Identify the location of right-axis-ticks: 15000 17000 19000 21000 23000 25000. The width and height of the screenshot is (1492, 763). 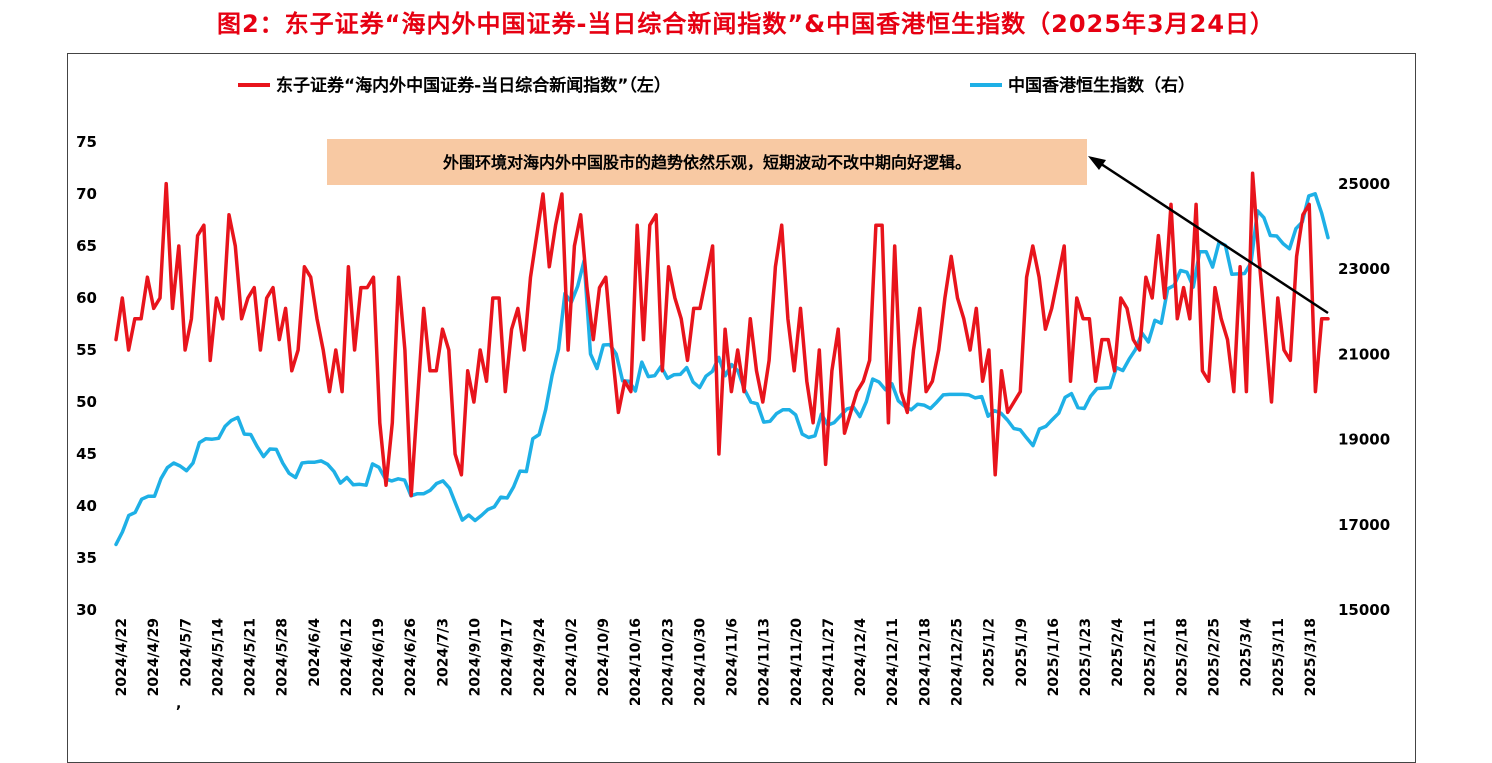
(1364, 397).